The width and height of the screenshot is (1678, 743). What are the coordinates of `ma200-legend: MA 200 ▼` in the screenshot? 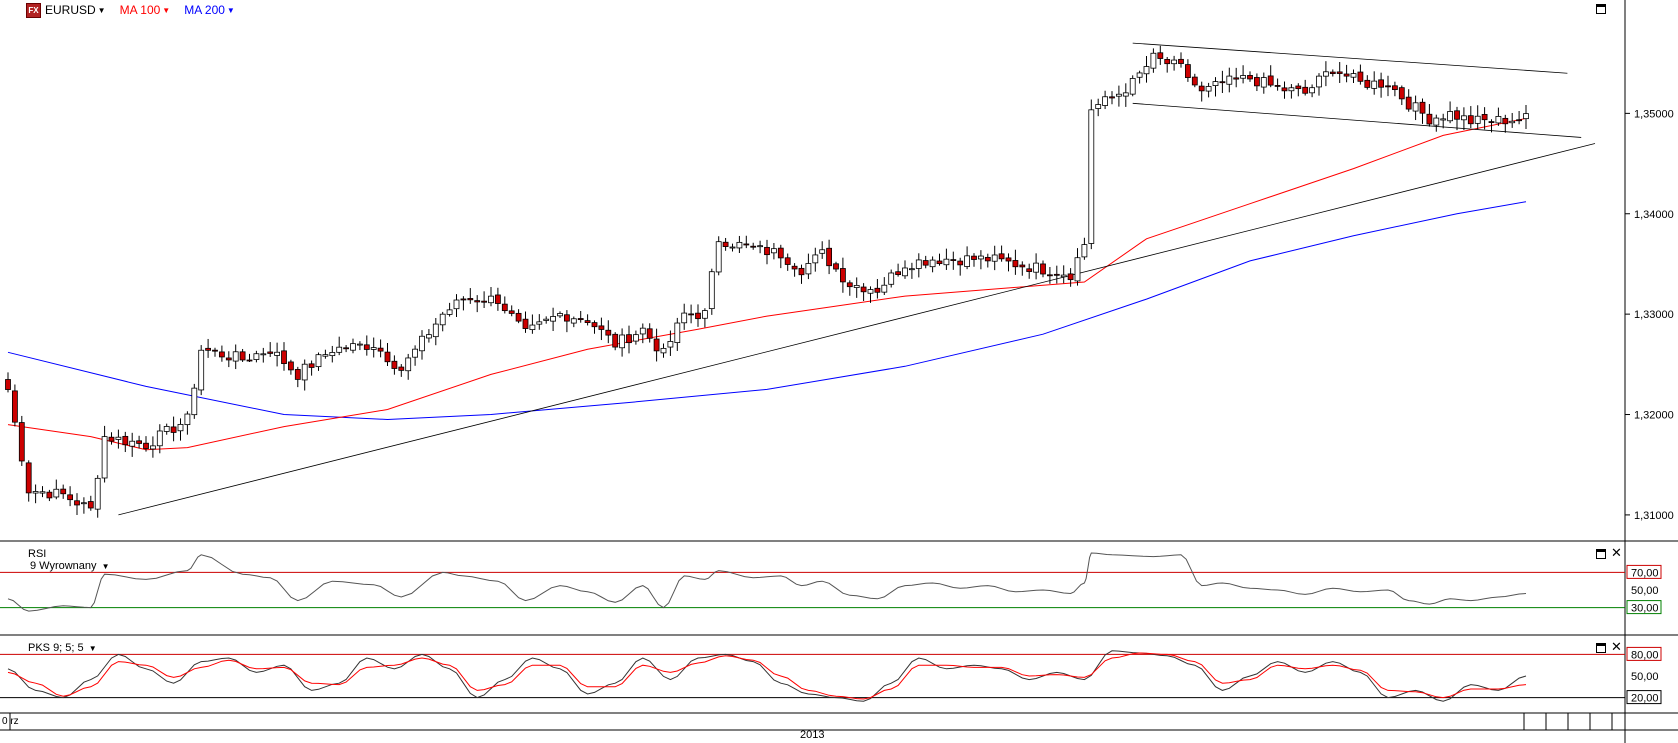 It's located at (209, 10).